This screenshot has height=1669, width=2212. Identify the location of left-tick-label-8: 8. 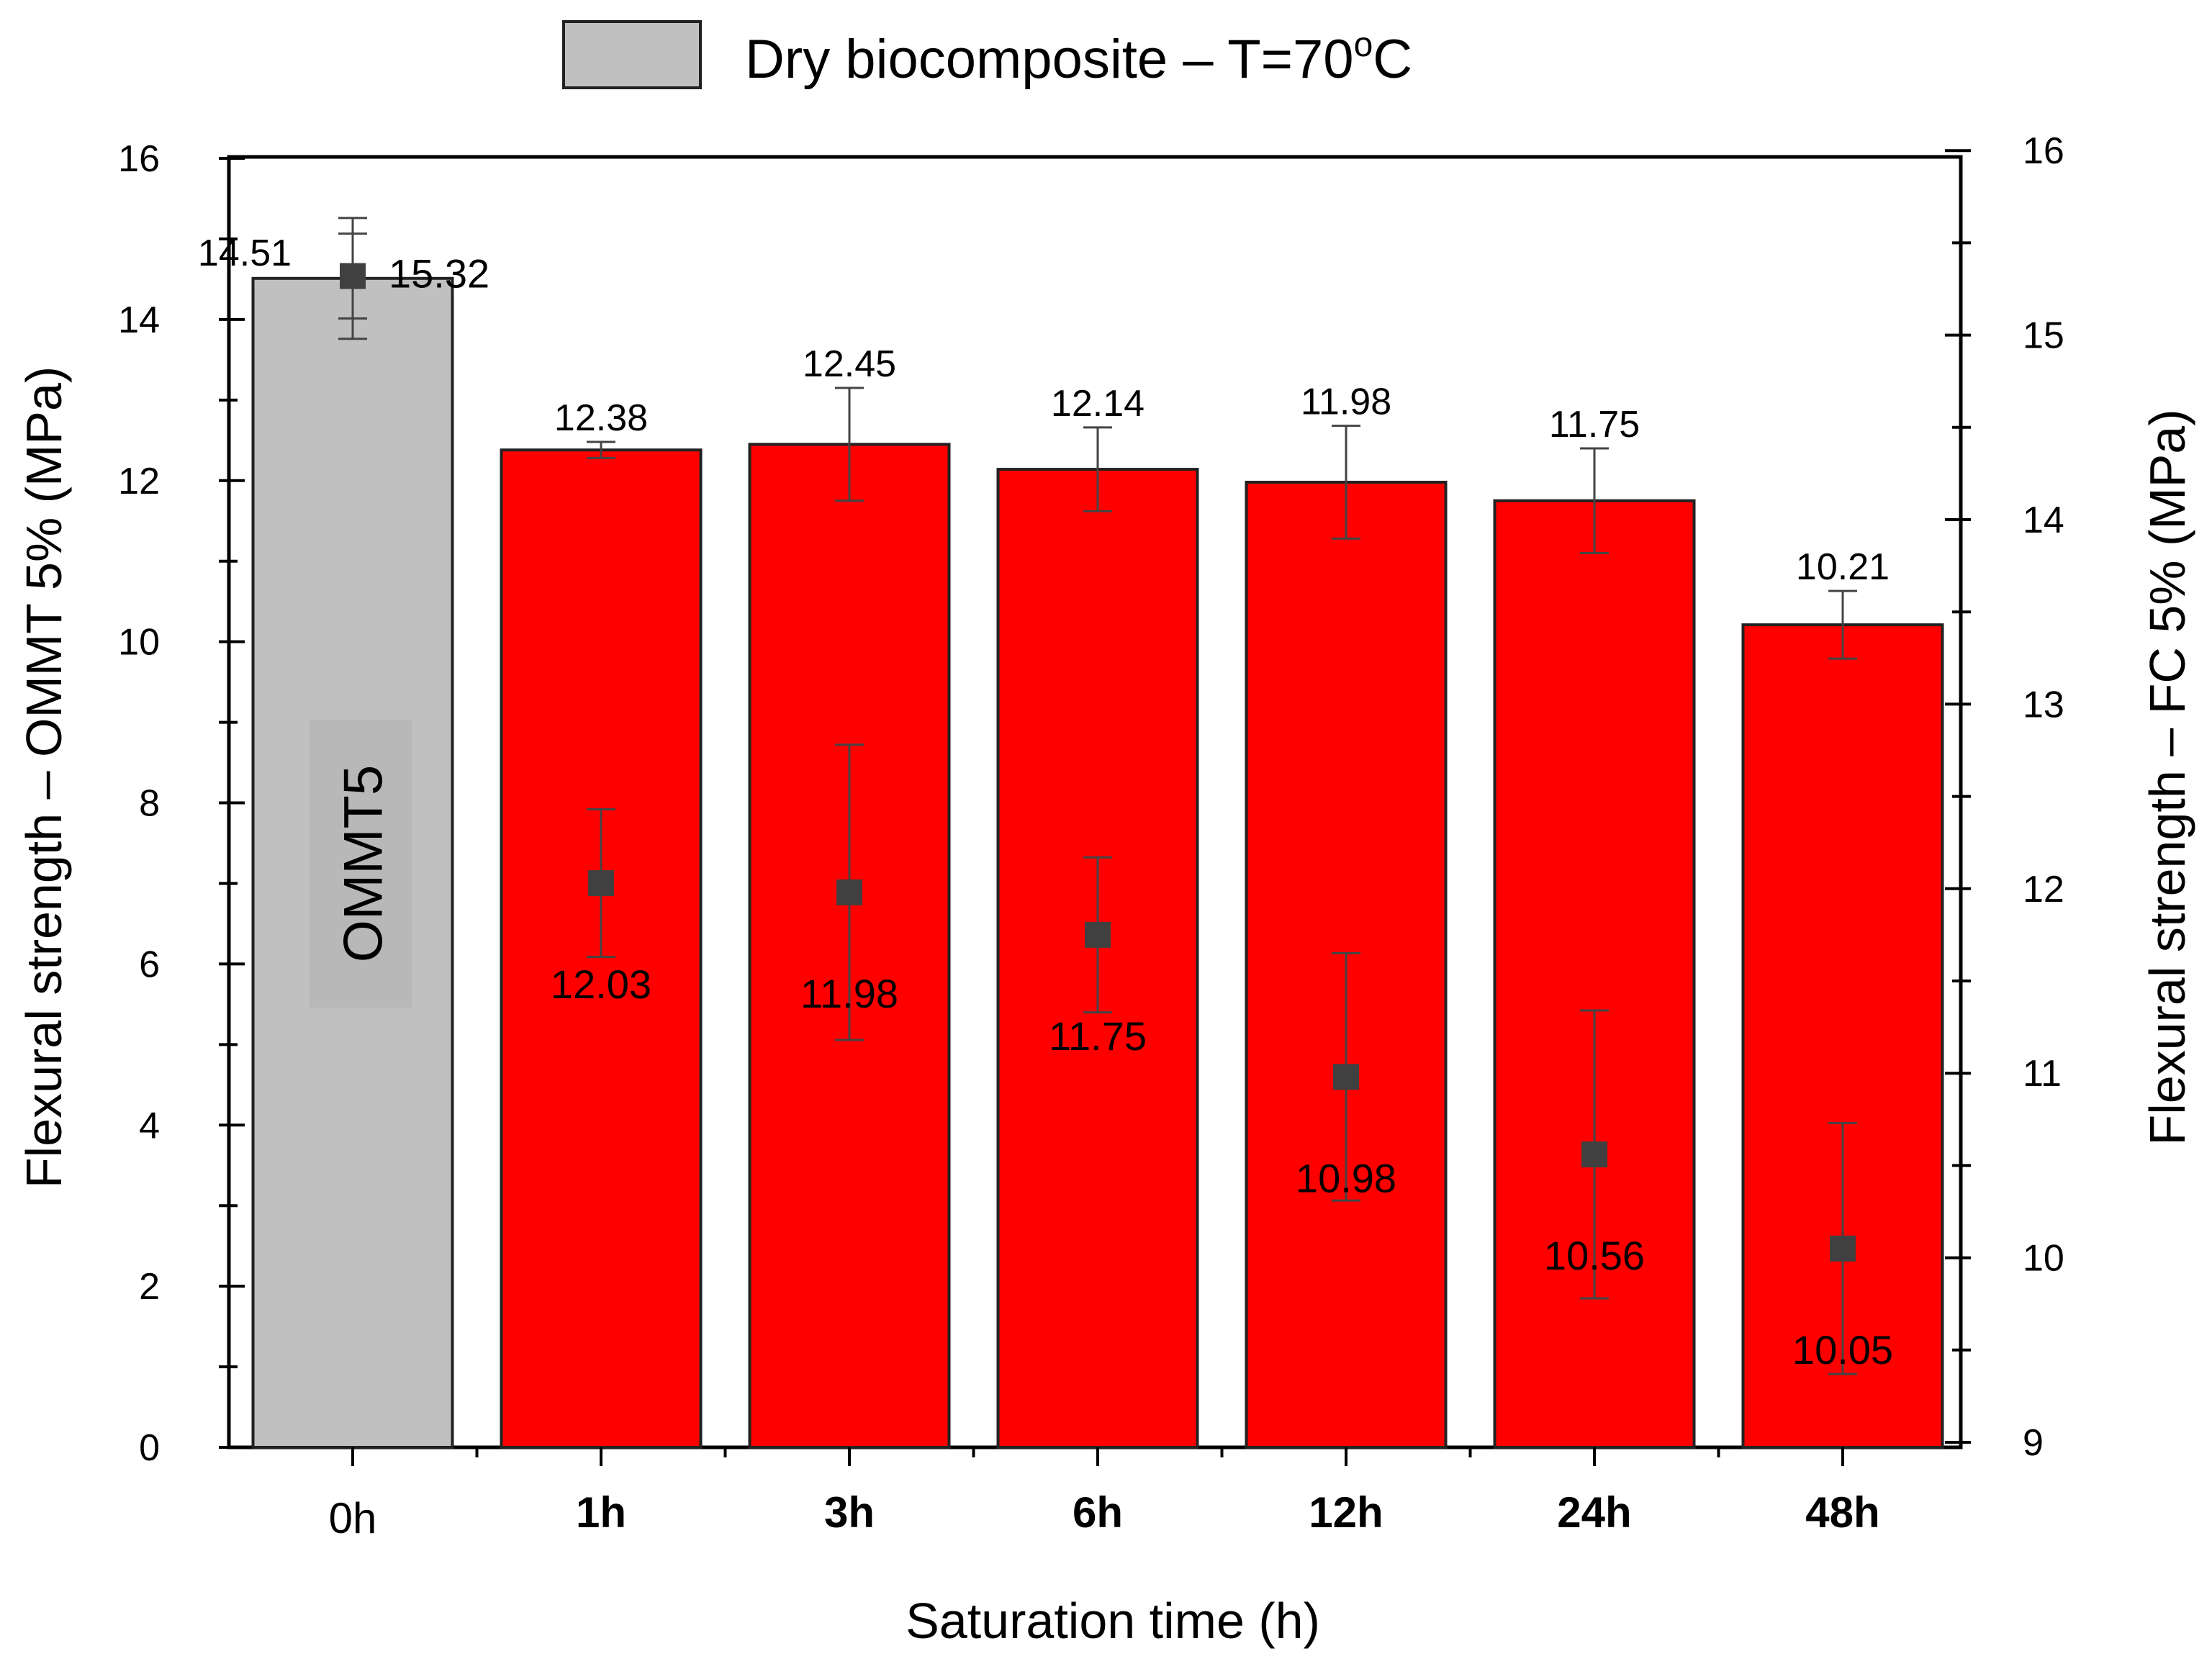
(149, 804).